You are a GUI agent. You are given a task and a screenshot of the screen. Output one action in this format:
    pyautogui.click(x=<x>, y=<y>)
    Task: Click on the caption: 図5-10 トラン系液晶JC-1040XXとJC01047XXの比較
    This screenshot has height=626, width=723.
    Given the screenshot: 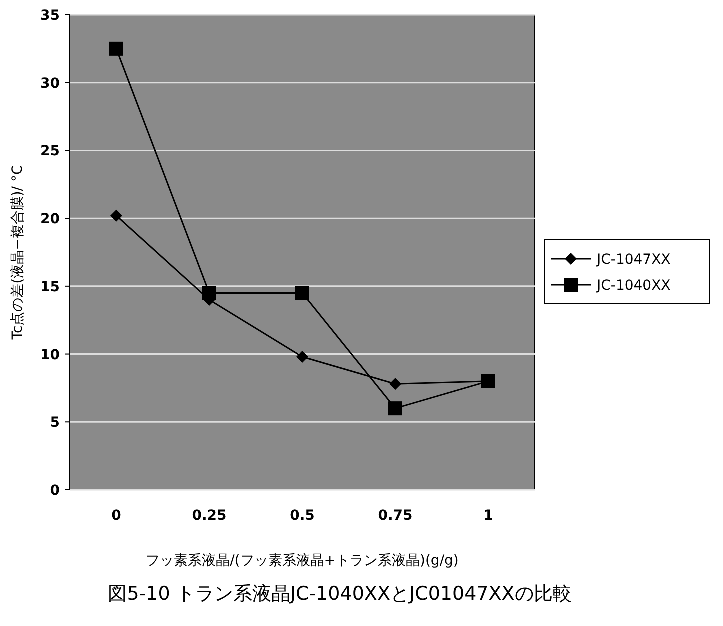 What is the action you would take?
    pyautogui.click(x=340, y=594)
    